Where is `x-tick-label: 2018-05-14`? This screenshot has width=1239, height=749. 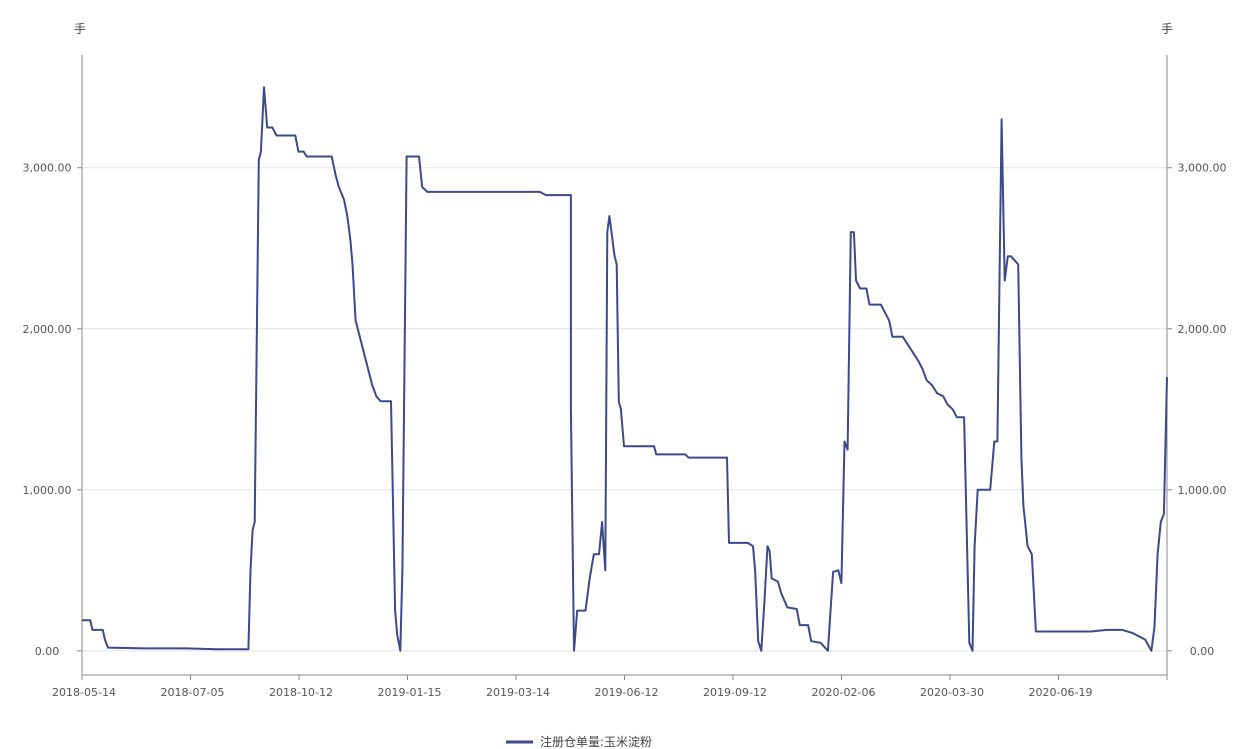
x-tick-label: 2018-05-14 is located at coordinates (84, 692).